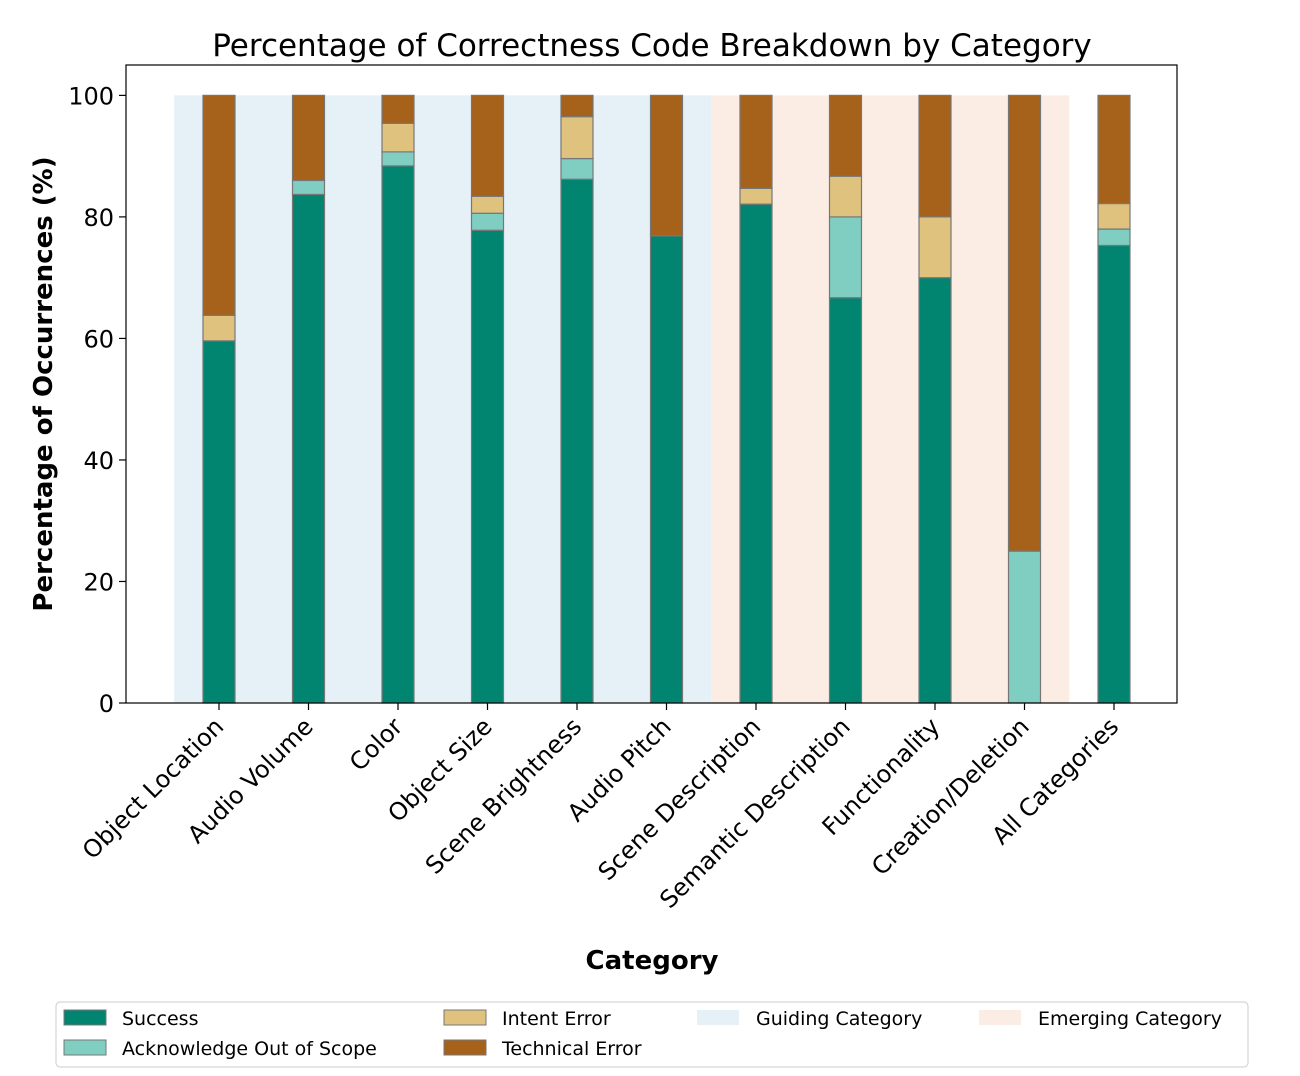 The height and width of the screenshot is (1076, 1300). Describe the element at coordinates (98, 582) in the screenshot. I see `y-tick-label: 20` at that location.